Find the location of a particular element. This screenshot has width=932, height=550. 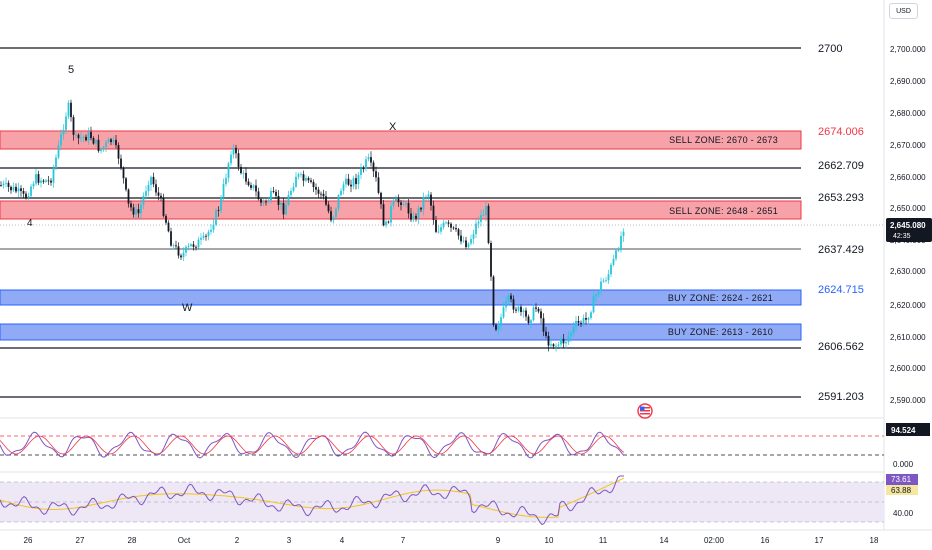

buy-zone-2-label: BUY ZONE: 2613 - 2610 is located at coordinates (720, 332).